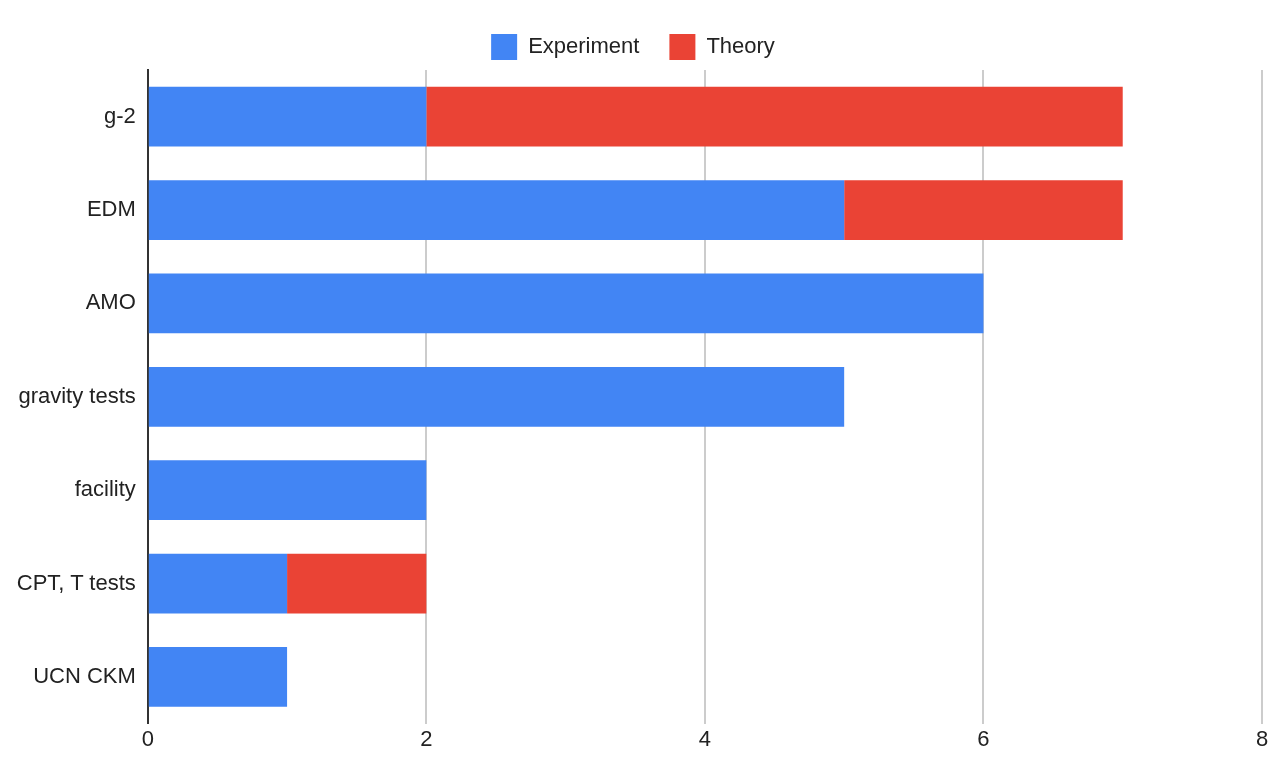 This screenshot has height=760, width=1280. Describe the element at coordinates (426, 738) in the screenshot. I see `x-tick-label: 2` at that location.